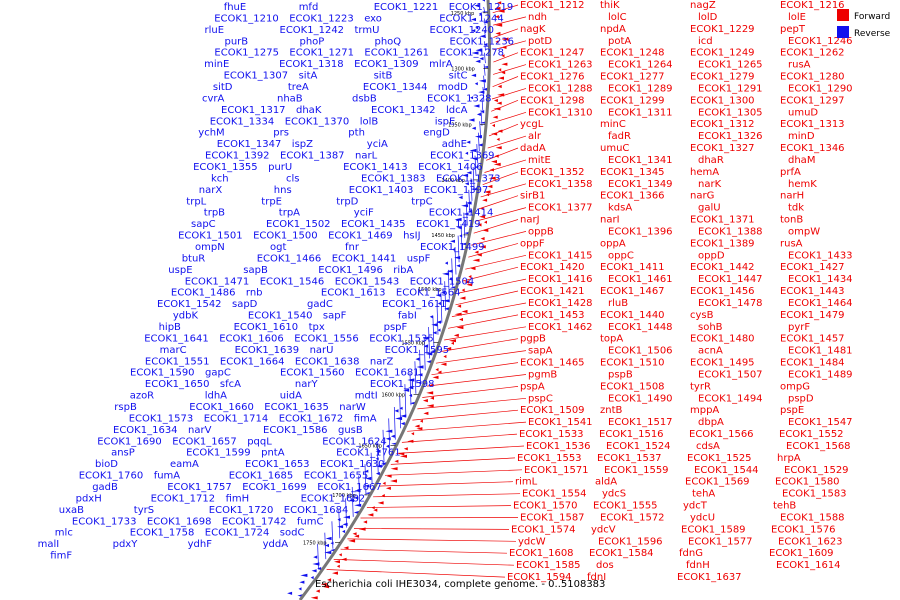 This screenshot has height=600, width=900. Describe the element at coordinates (702, 518) in the screenshot. I see `forward-gene-label: ydcU` at that location.